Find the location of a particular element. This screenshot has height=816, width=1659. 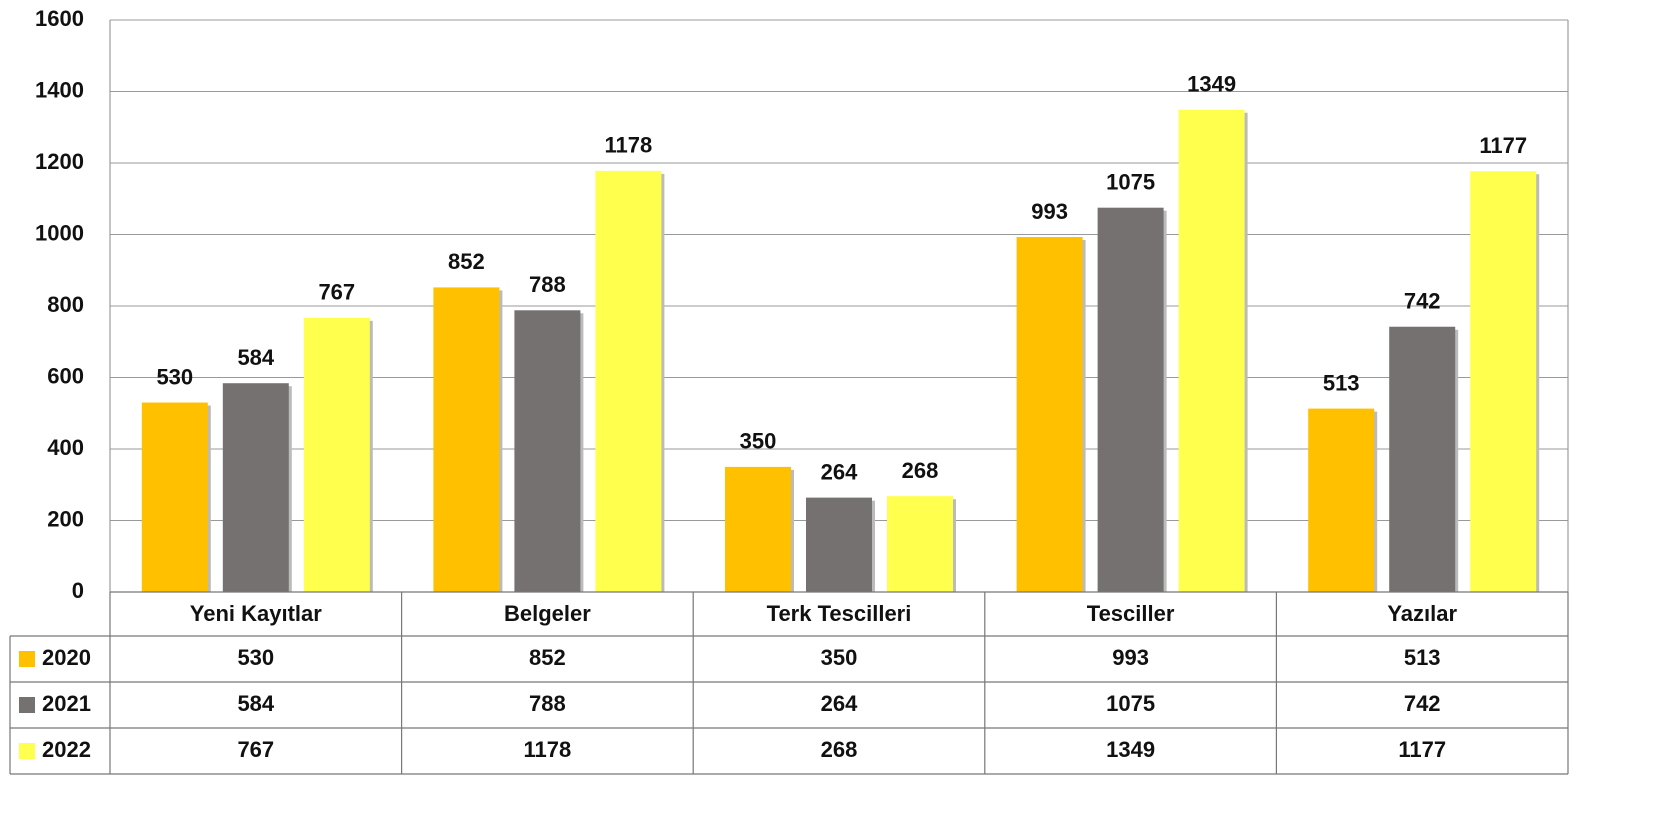

value-label: 852 is located at coordinates (466, 261).